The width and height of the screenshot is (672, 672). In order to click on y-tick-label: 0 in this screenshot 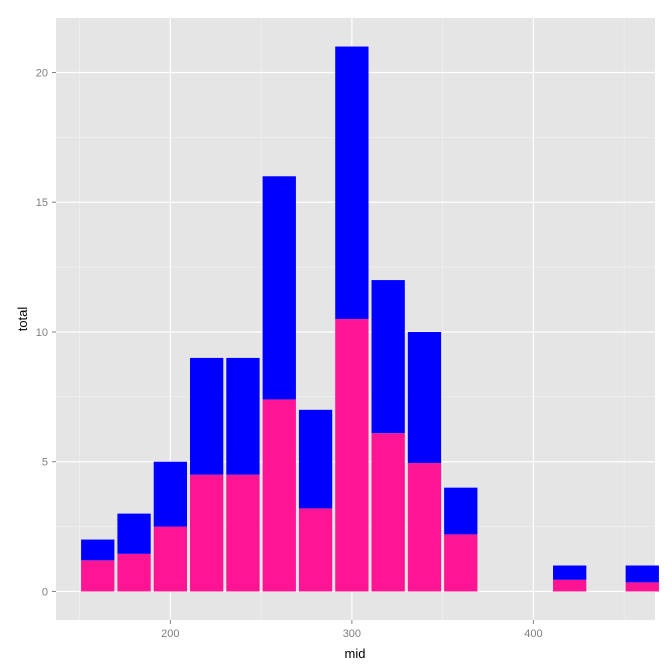, I will do `click(45, 592)`.